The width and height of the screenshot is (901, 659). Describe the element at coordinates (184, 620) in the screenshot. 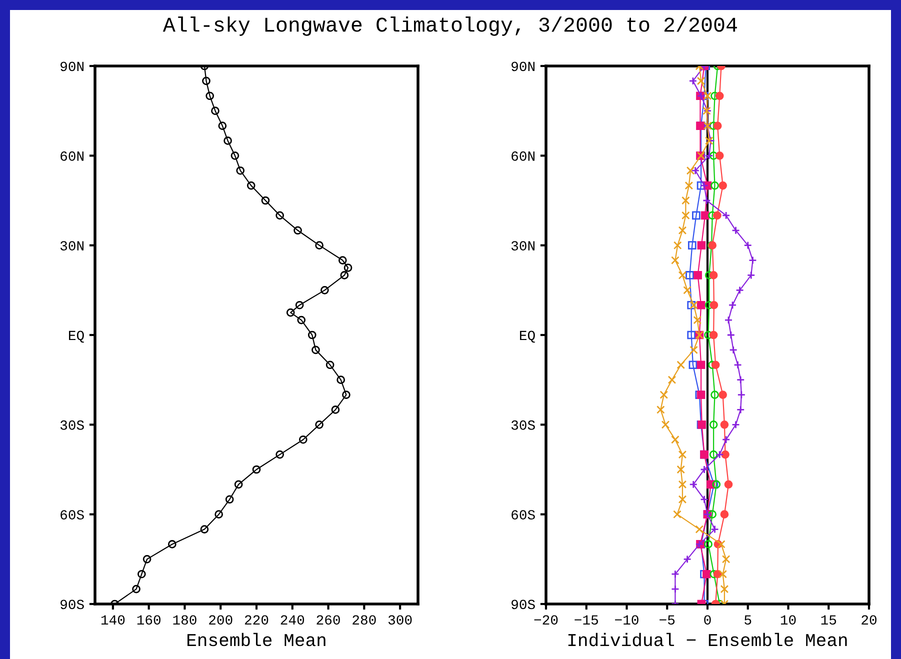

I see `x-tick-label: 180` at that location.